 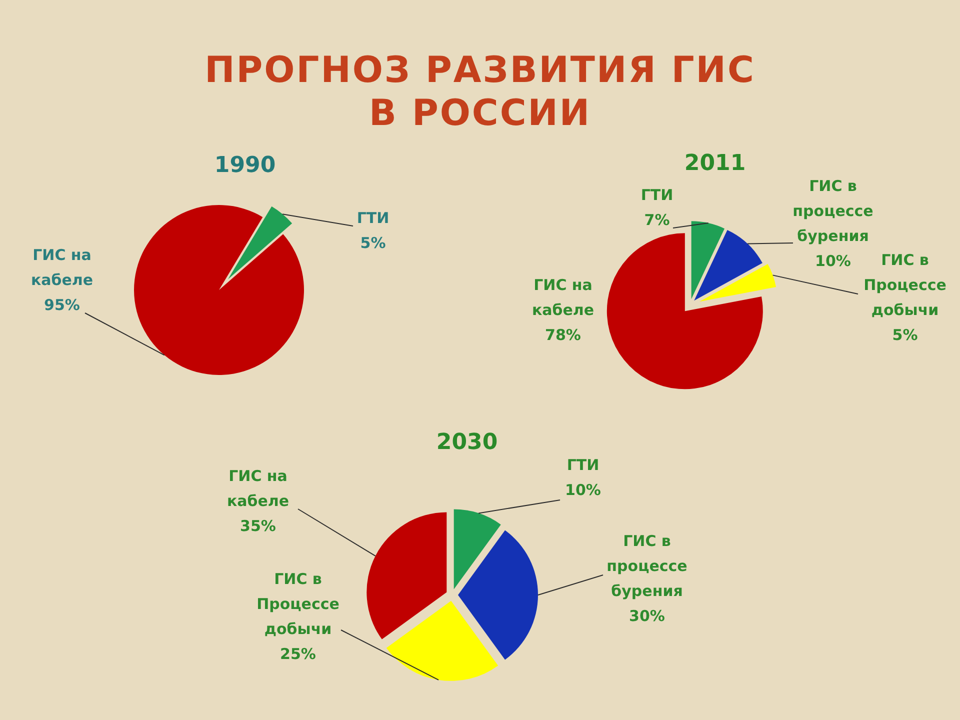 I want to click on text: ПРОГНОЗ РАЗВИТИЯ ГИС В РОССИИ, so click(x=480, y=92).